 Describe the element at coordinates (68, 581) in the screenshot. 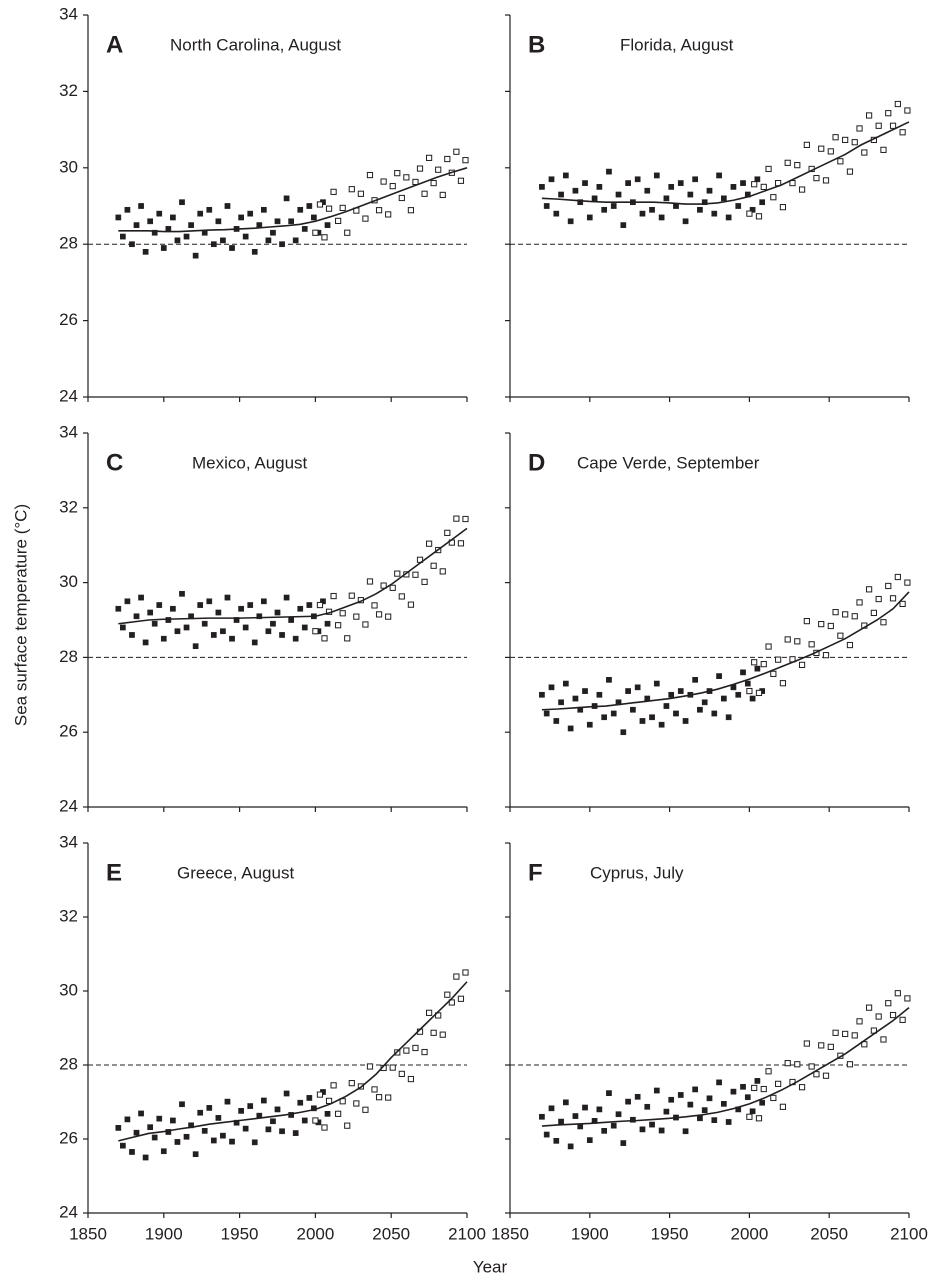

I see `y-tick-label: 30` at that location.